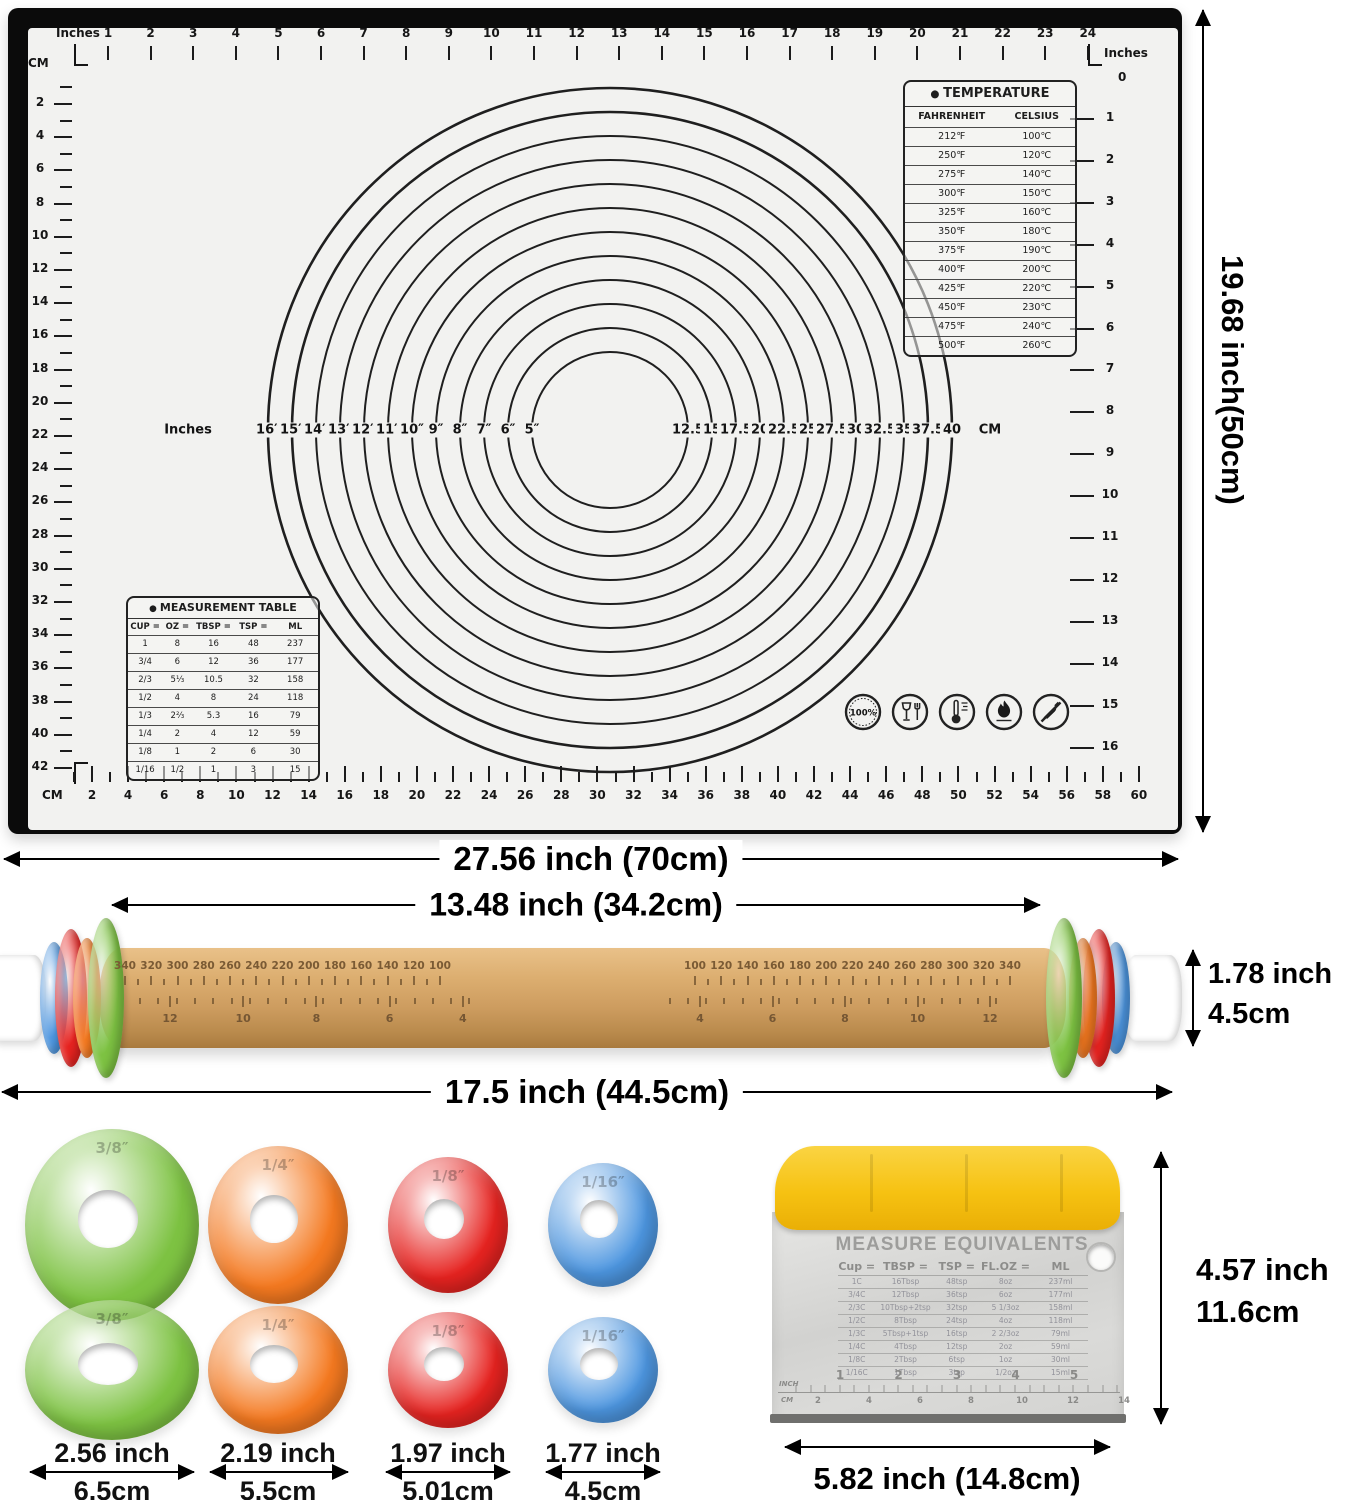 This screenshot has height=1500, width=1354. What do you see at coordinates (145, 734) in the screenshot?
I see `table-cell: 1/4` at bounding box center [145, 734].